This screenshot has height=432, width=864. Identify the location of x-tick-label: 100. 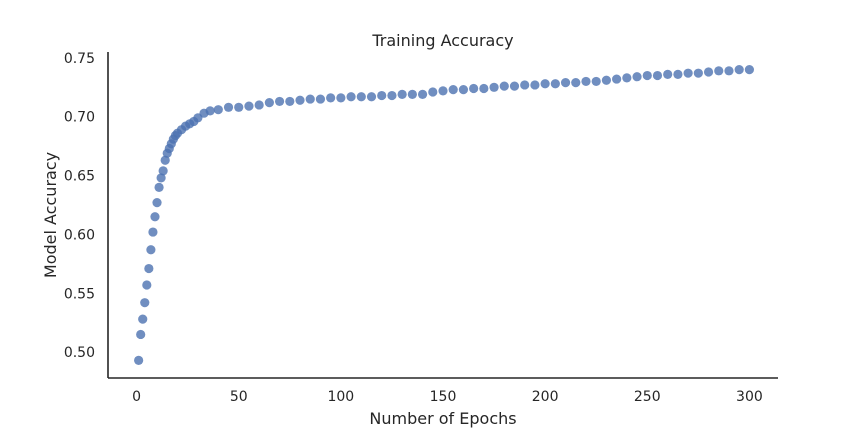
(340, 397).